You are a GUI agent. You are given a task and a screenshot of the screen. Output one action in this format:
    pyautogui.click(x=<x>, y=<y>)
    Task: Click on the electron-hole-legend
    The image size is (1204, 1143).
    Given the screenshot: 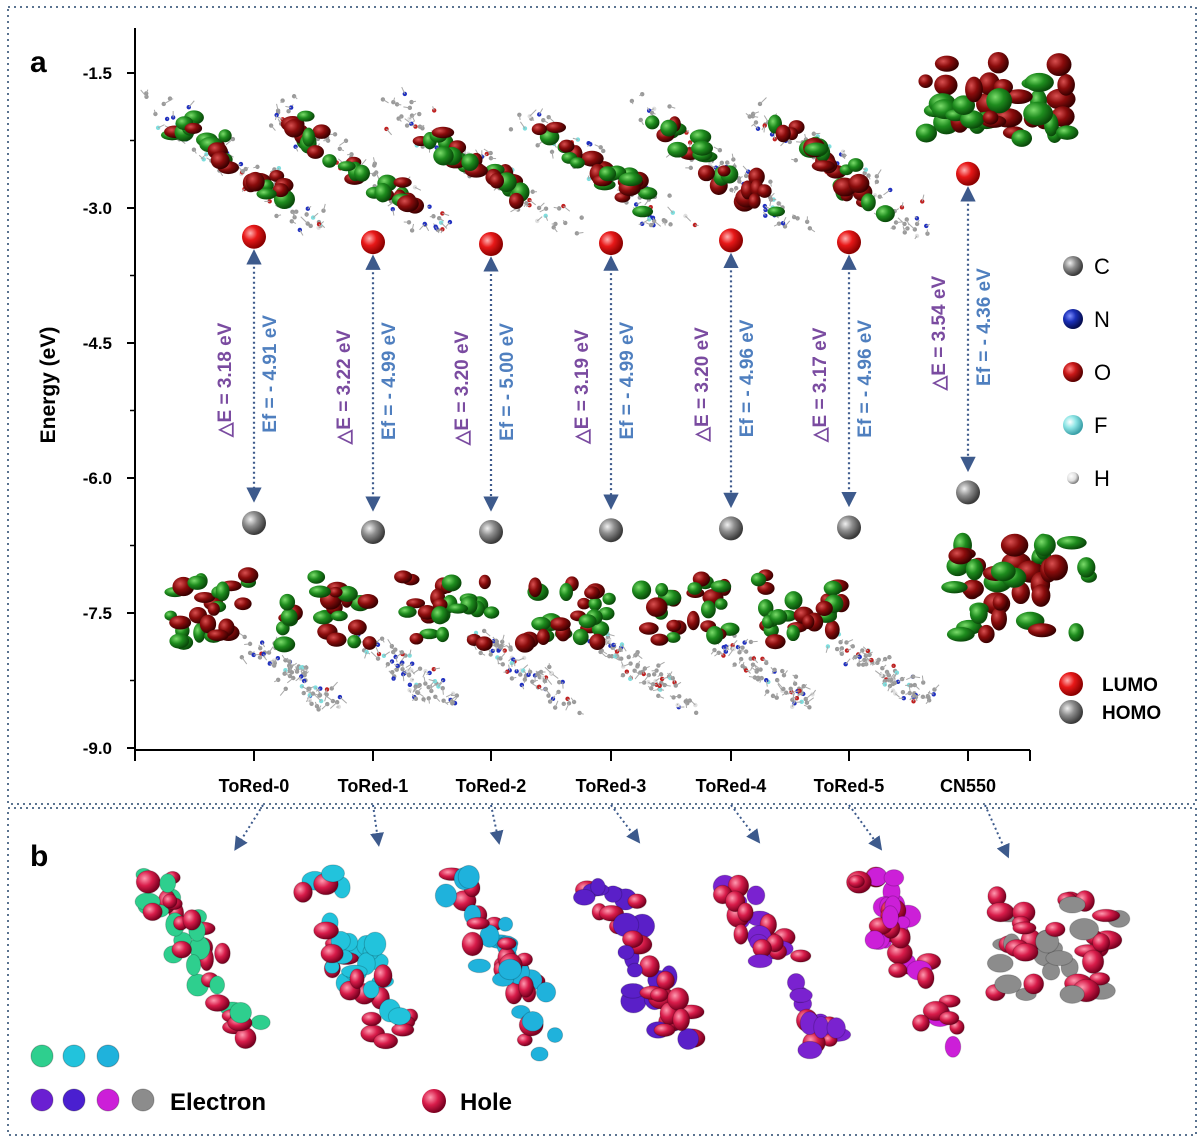 What is the action you would take?
    pyautogui.click(x=238, y=1078)
    